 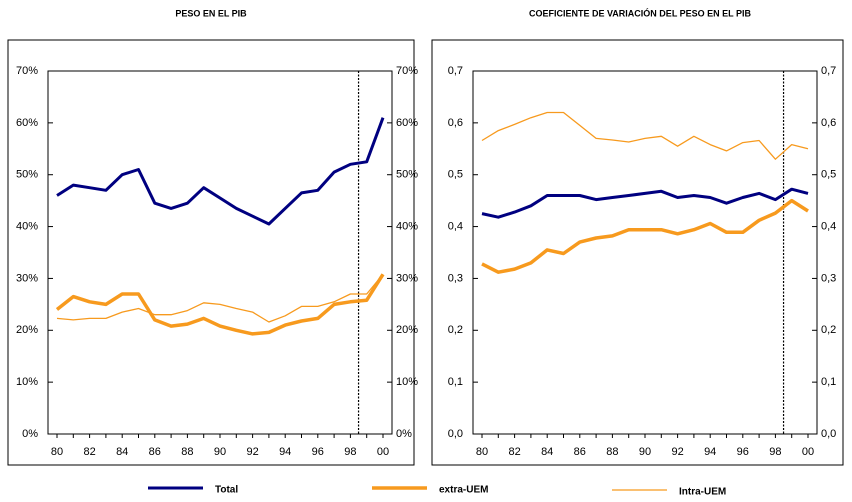 What do you see at coordinates (702, 492) in the screenshot?
I see `legend-label: Intra-UEM` at bounding box center [702, 492].